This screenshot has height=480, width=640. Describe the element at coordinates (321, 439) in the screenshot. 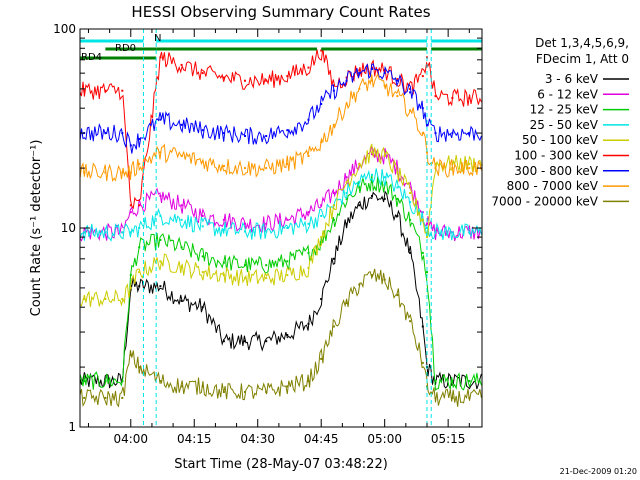

I see `x-tick-label: 04:45` at that location.